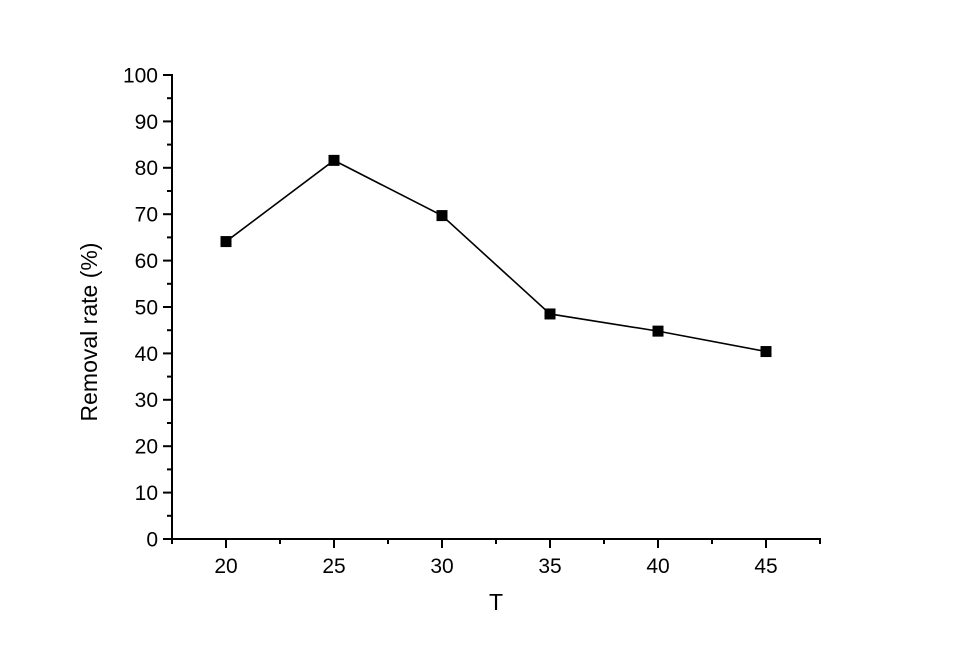  I want to click on y-tick-label: 100, so click(140, 75).